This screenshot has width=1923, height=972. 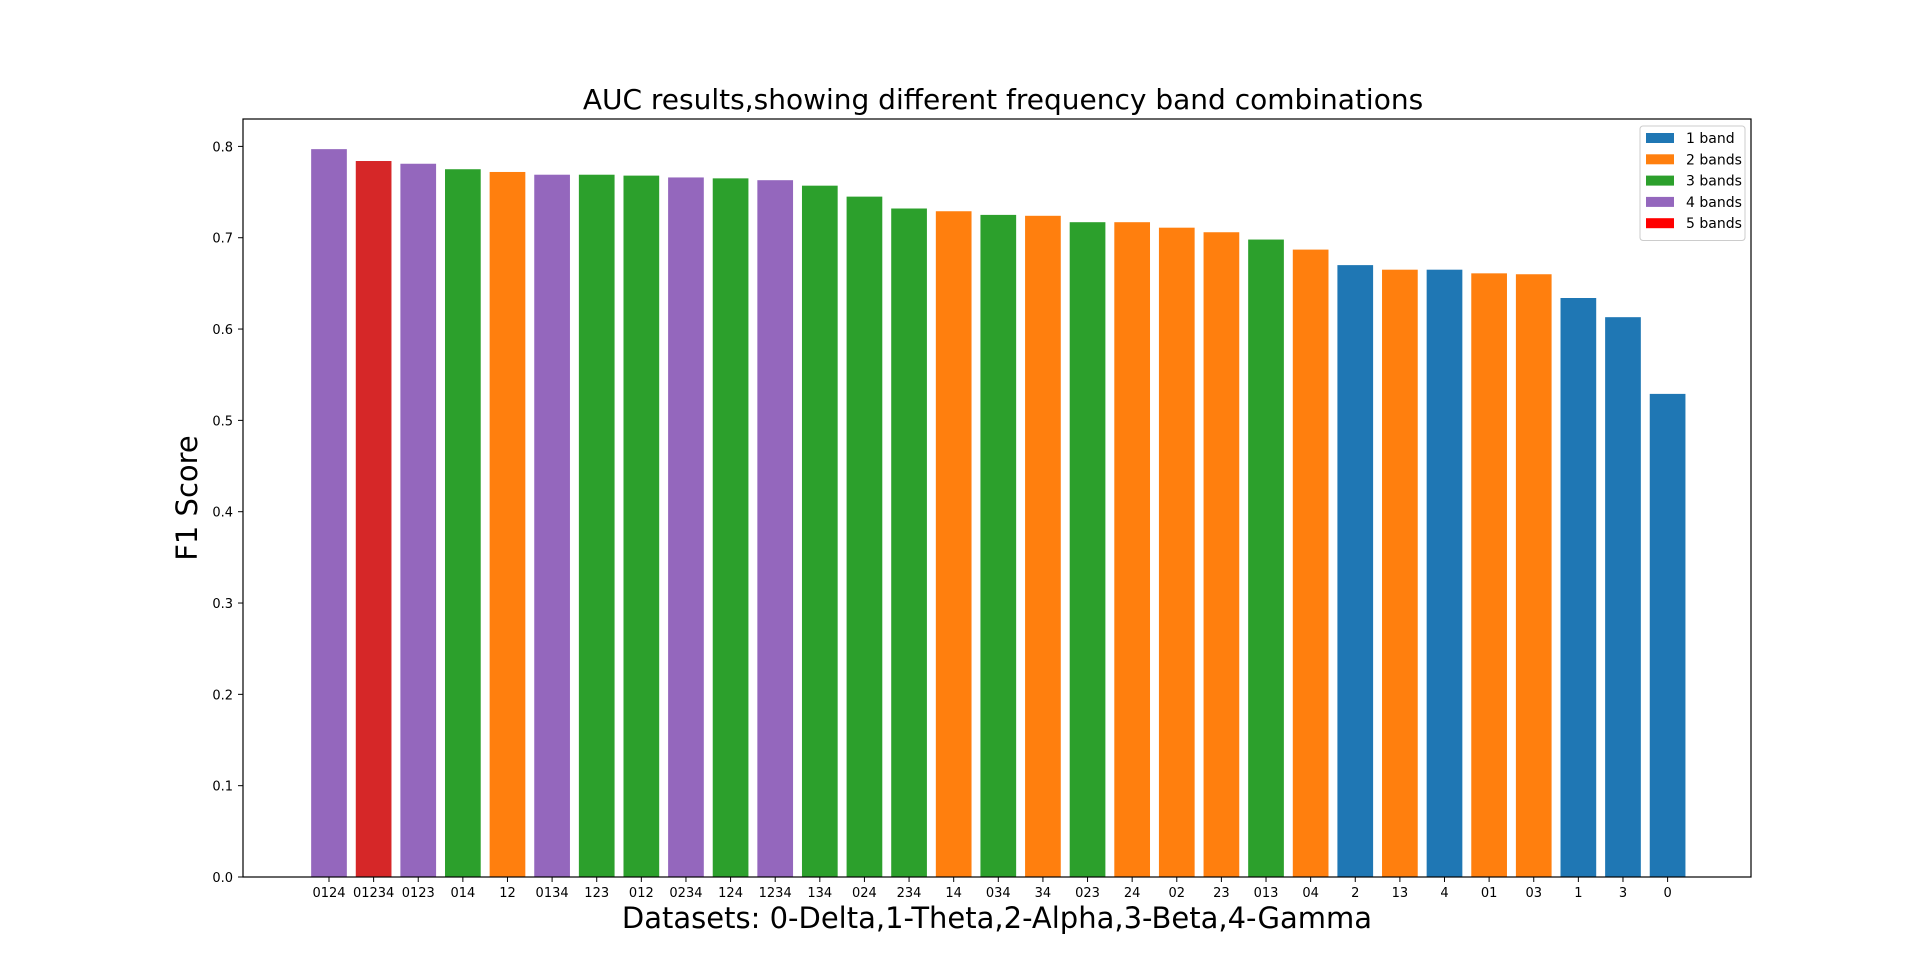 What do you see at coordinates (1444, 893) in the screenshot?
I see `x-tick-label: 4` at bounding box center [1444, 893].